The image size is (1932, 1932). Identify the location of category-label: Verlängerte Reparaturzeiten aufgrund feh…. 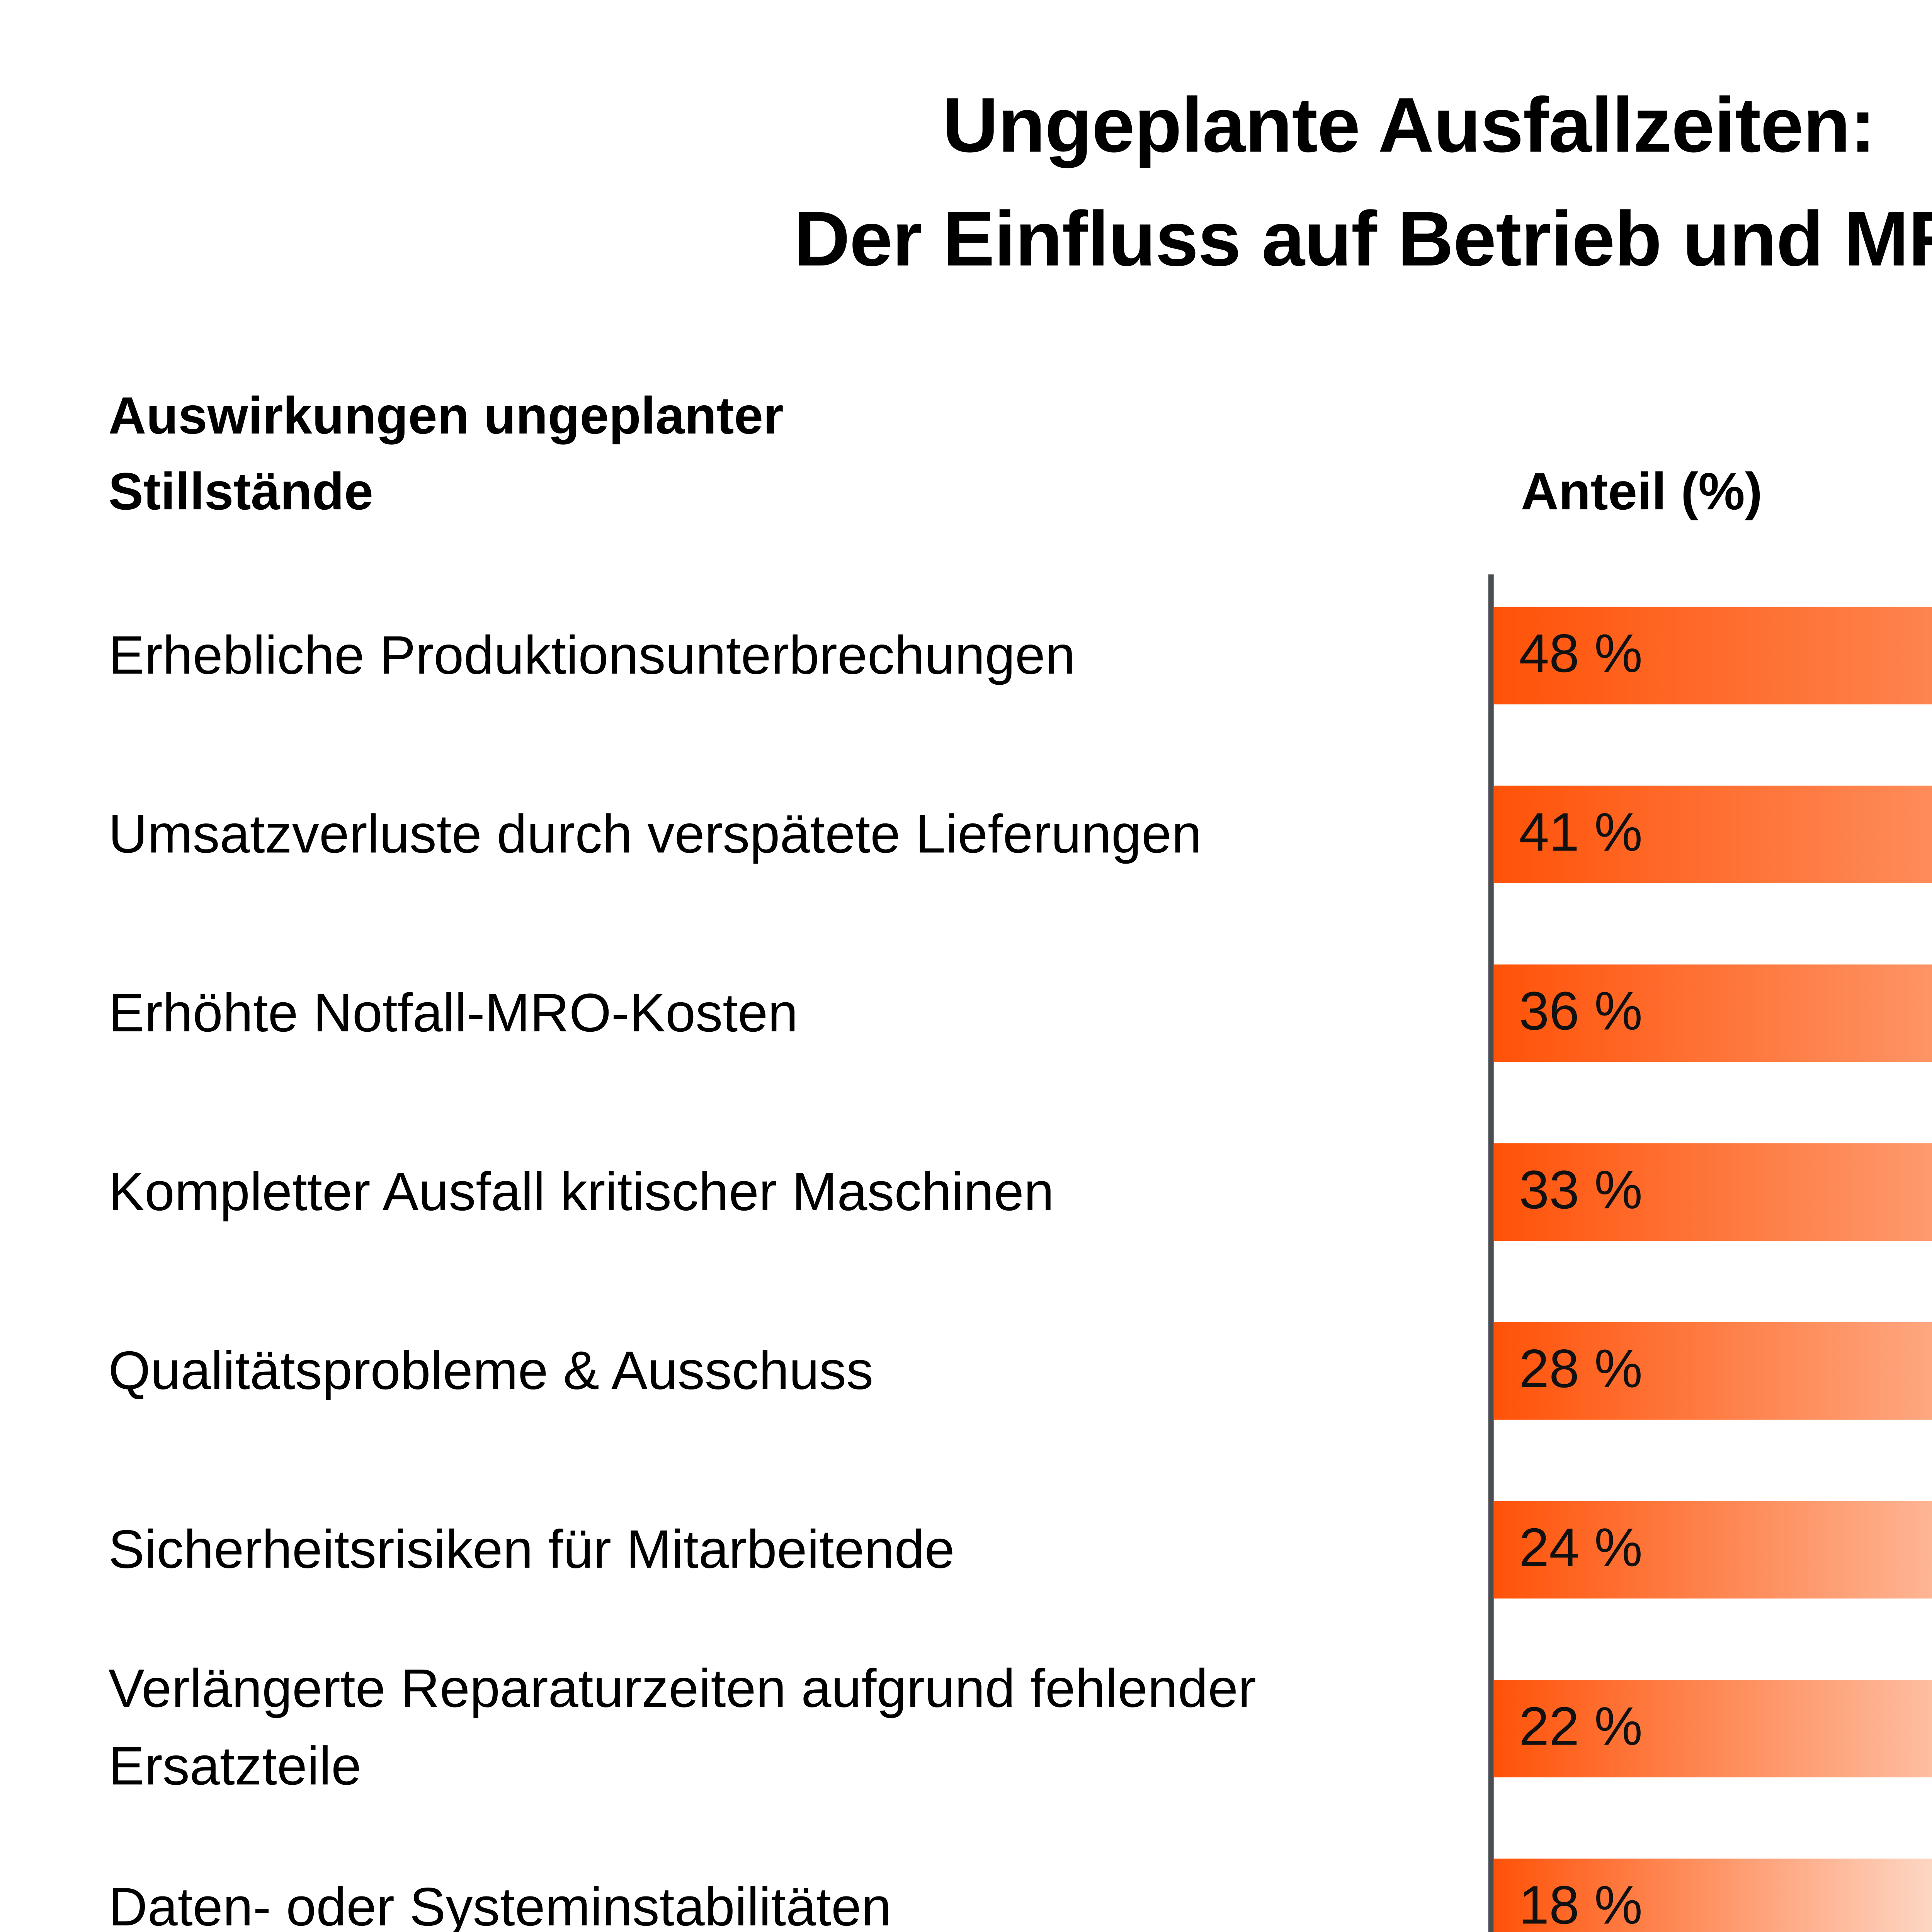
(682, 1729).